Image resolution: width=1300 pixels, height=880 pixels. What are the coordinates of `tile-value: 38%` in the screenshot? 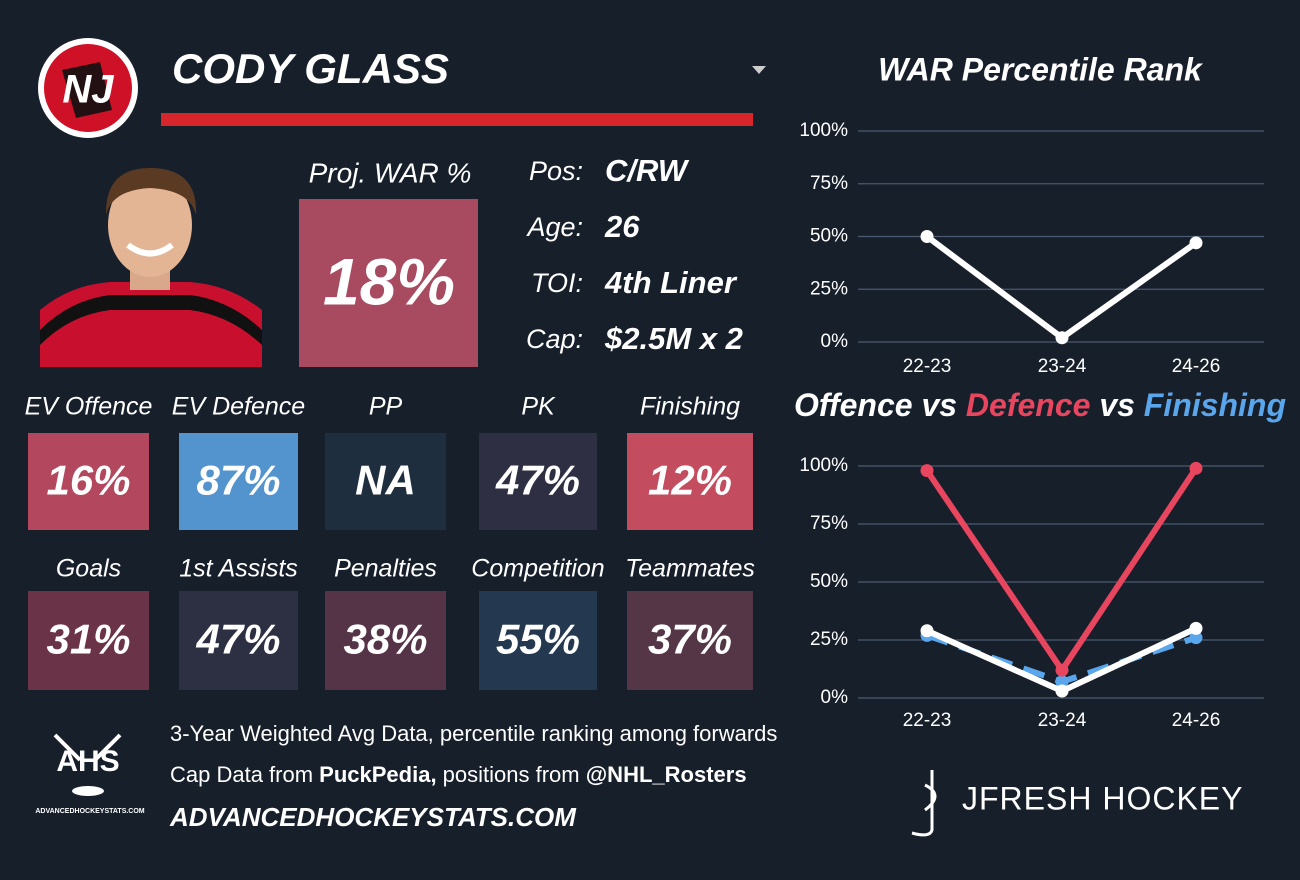 It's located at (385, 639).